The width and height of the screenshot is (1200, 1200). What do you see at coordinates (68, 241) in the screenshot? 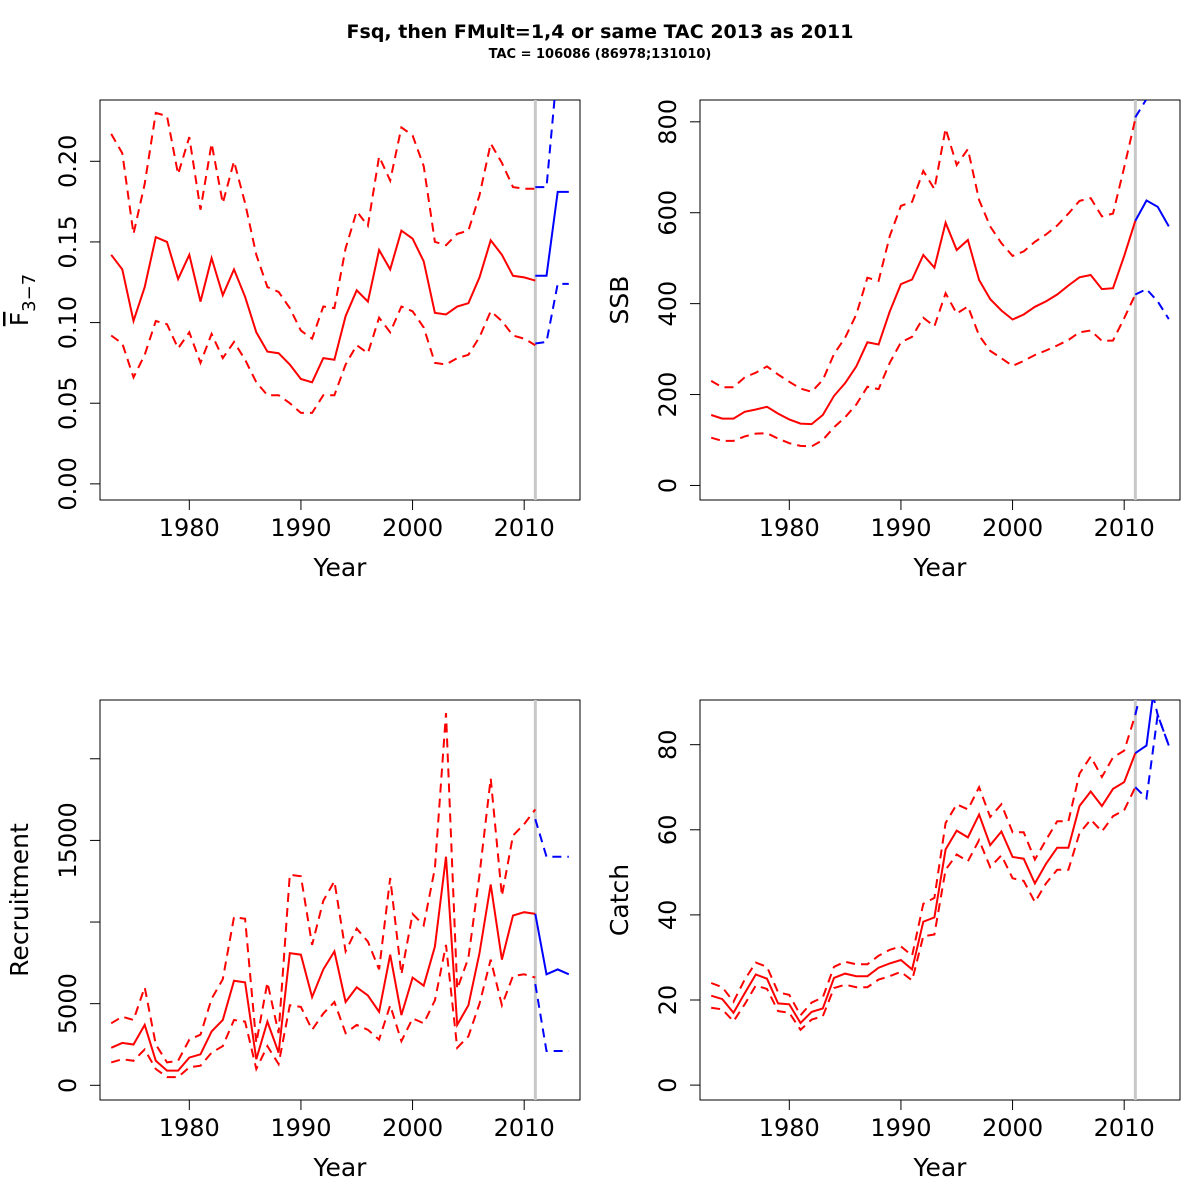
I see `y-tick-label: 0.15` at bounding box center [68, 241].